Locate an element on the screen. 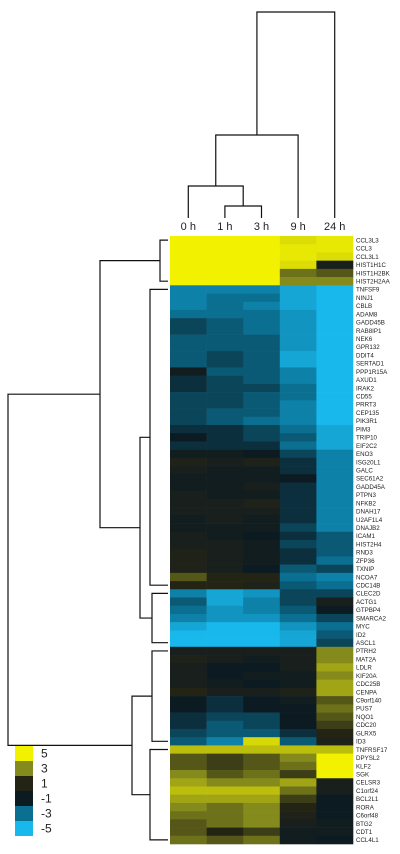  cell-pik3r1-0h is located at coordinates (188, 421).